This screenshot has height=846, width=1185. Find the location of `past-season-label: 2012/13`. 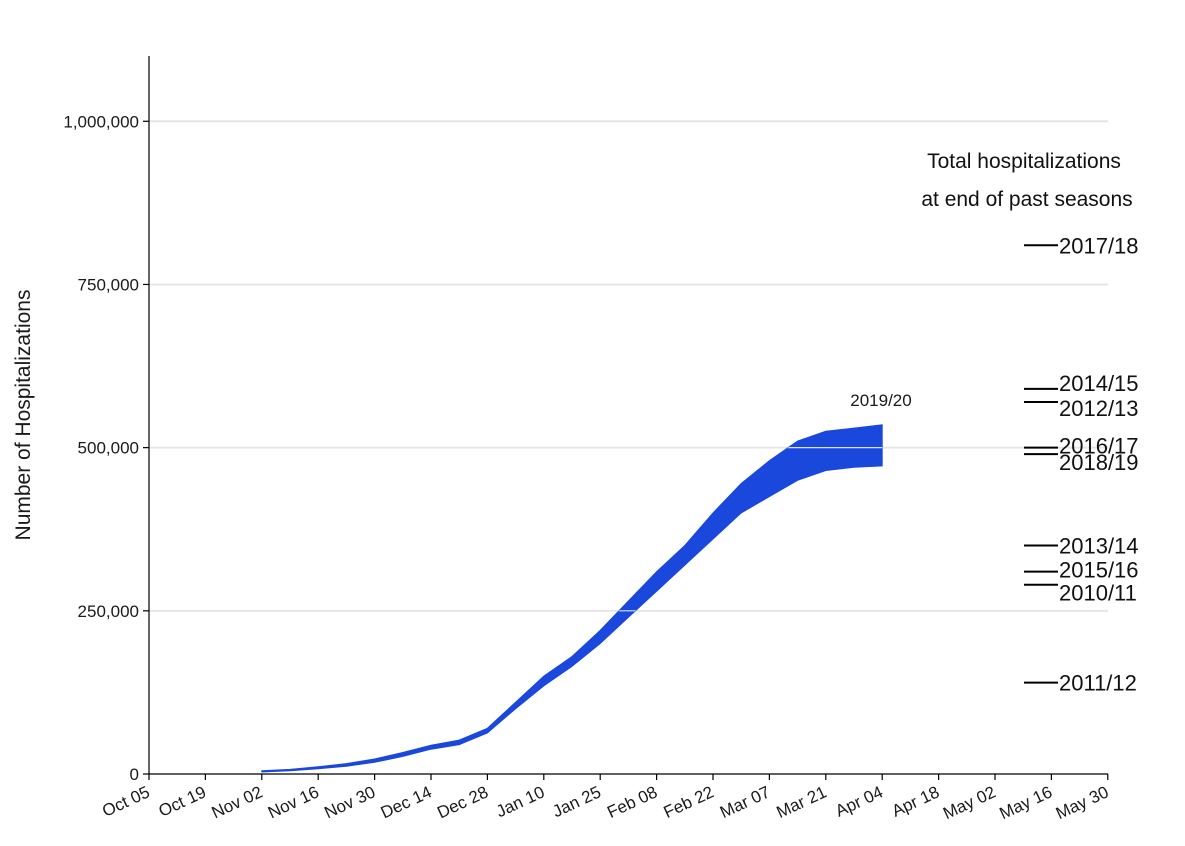

past-season-label: 2012/13 is located at coordinates (1099, 408).